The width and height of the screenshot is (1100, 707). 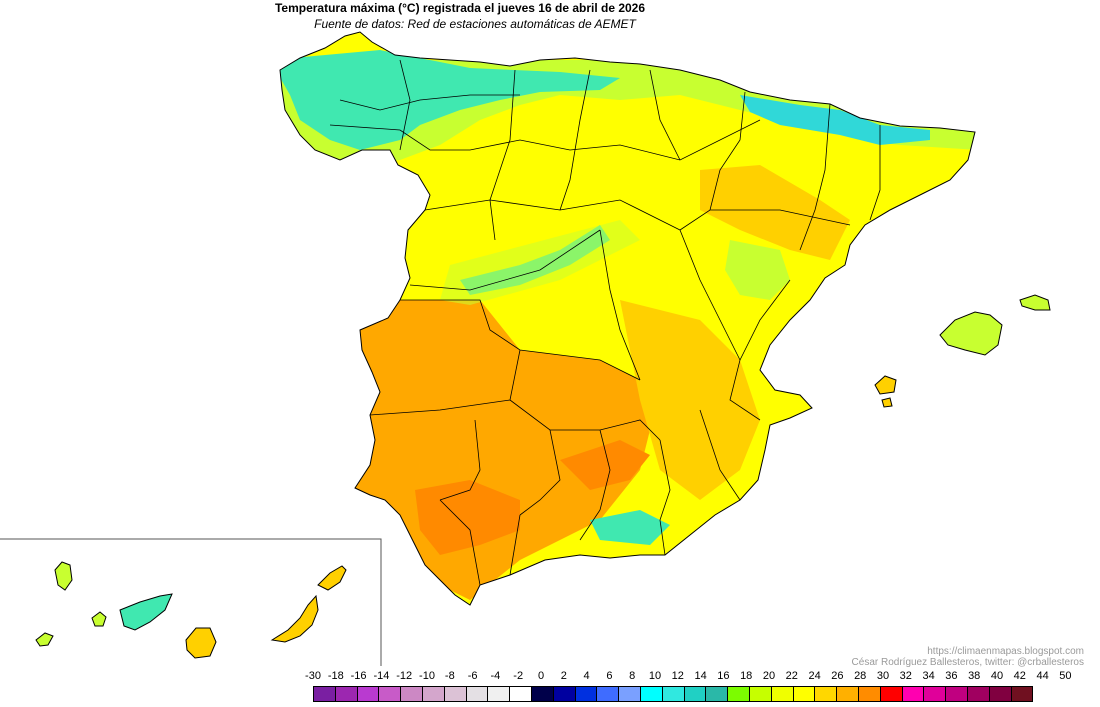 What do you see at coordinates (885, 385) in the screenshot?
I see `ibiza-island` at bounding box center [885, 385].